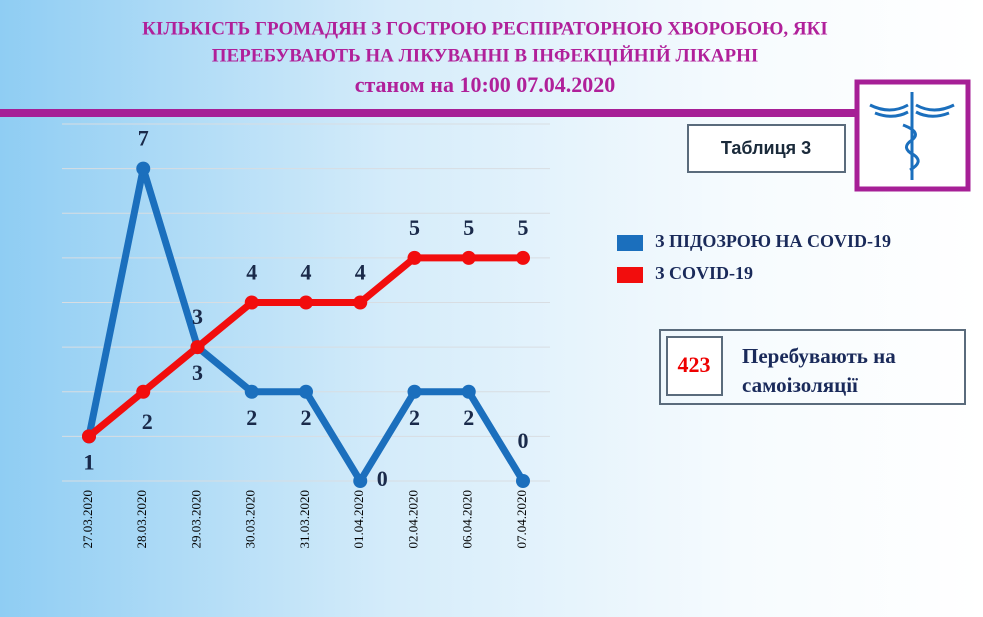 This screenshot has height=617, width=983. I want to click on isolation-value-box, so click(694, 366).